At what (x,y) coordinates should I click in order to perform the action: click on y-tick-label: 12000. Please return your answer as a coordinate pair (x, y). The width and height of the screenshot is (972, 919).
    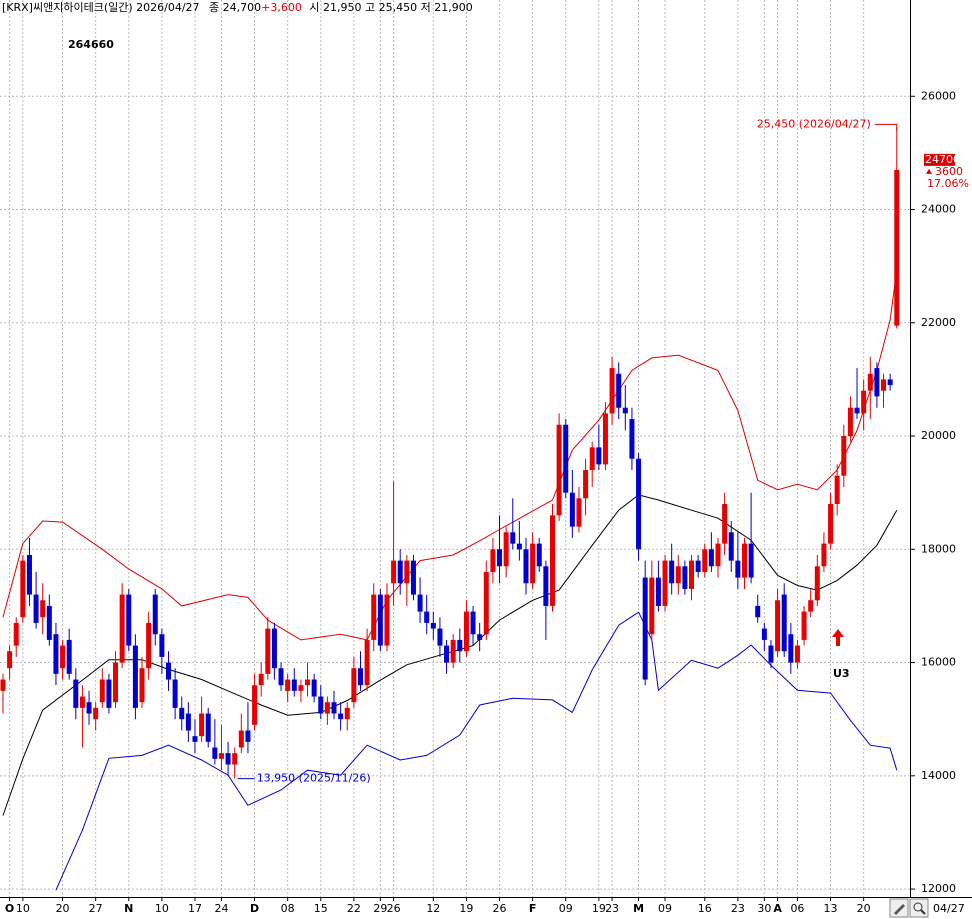
    Looking at the image, I should click on (938, 888).